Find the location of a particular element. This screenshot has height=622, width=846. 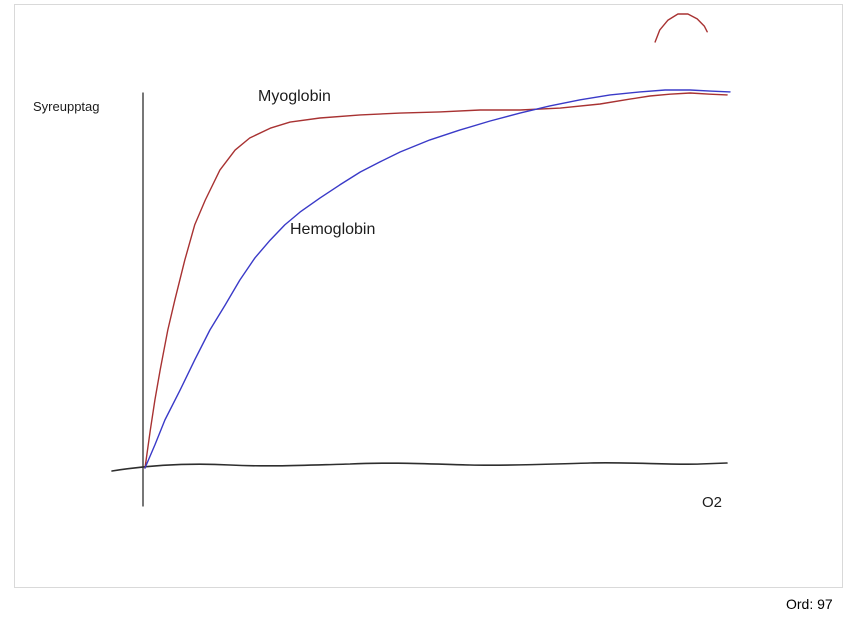

hemoglobin-series-label: Hemoglobin is located at coordinates (333, 229).